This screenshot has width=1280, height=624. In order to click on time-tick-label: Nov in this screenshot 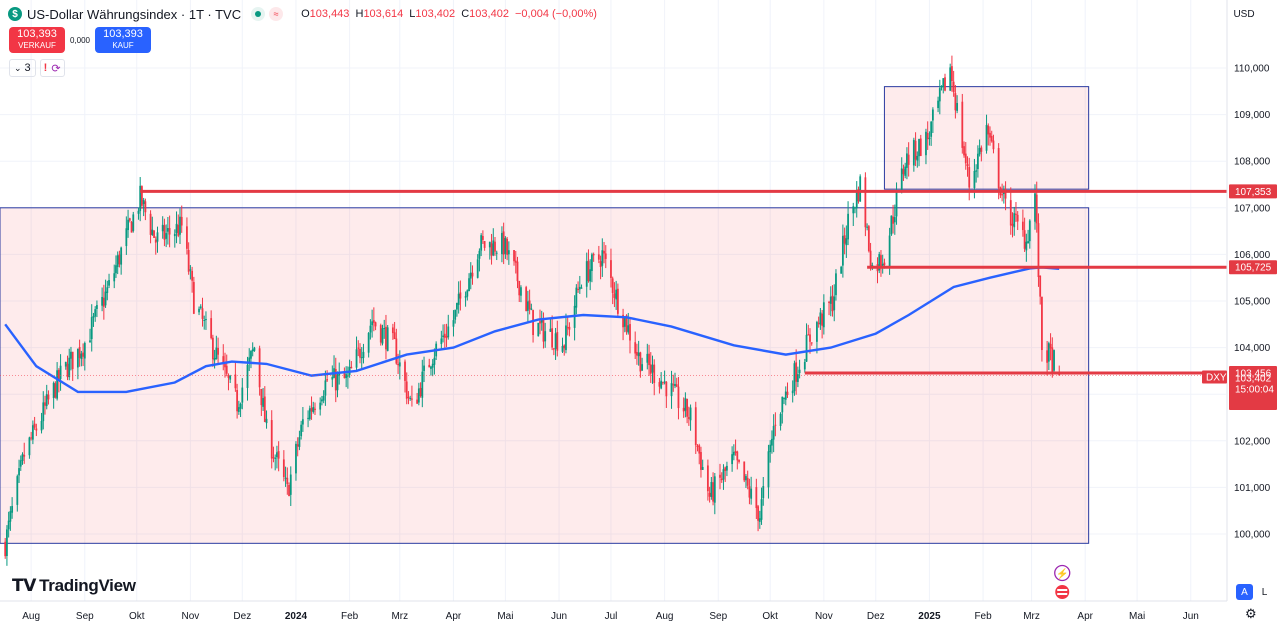, I will do `click(190, 616)`.